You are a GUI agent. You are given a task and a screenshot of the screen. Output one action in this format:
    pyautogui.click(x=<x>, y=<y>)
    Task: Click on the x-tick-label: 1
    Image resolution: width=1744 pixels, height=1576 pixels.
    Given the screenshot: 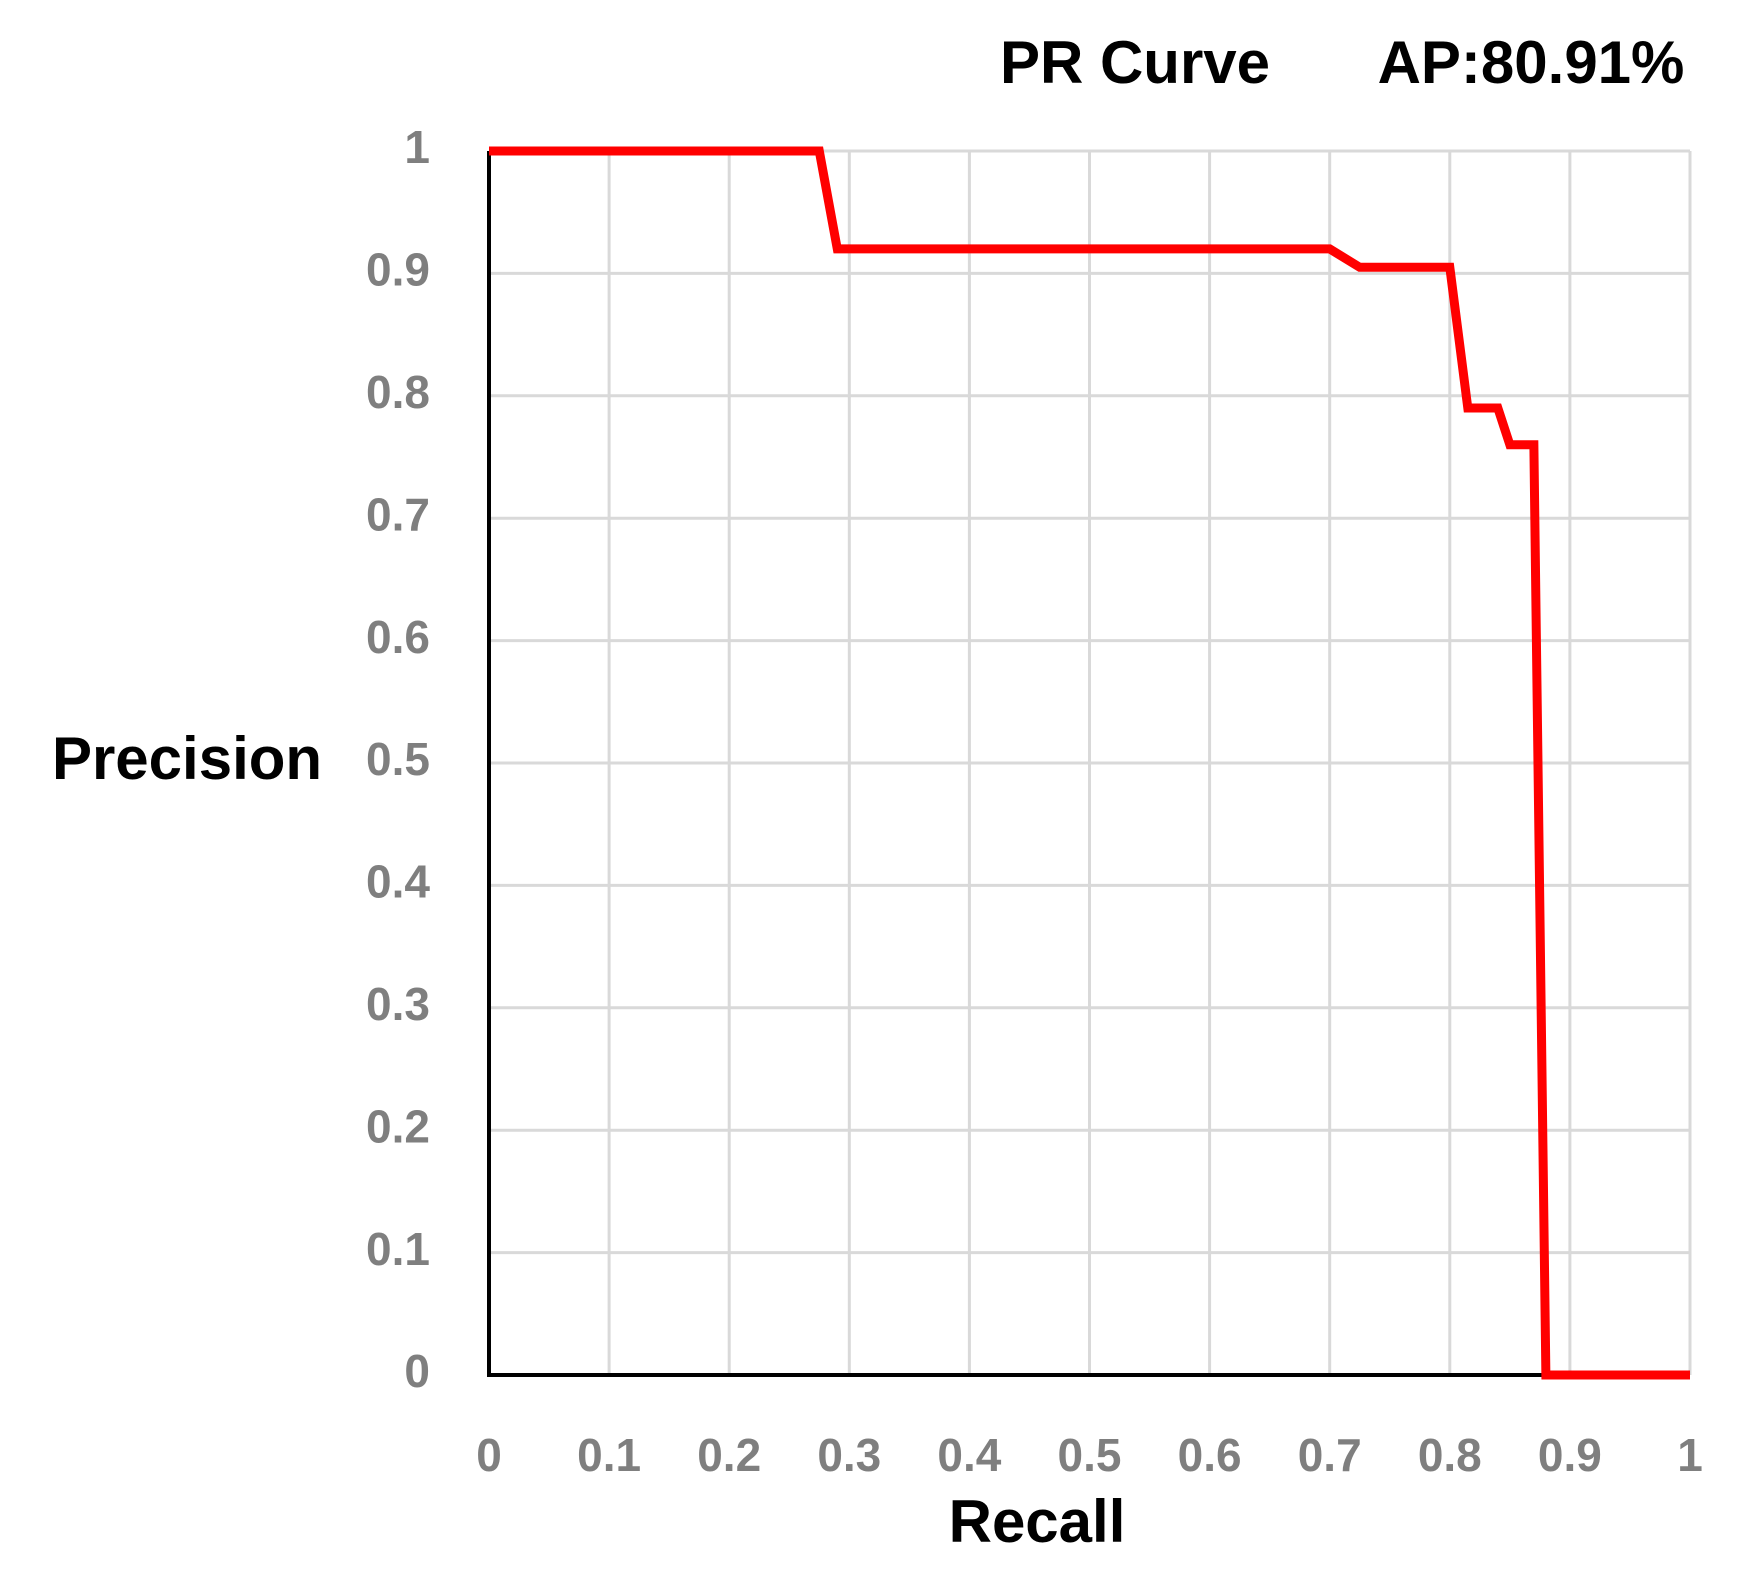 What is the action you would take?
    pyautogui.click(x=1690, y=1455)
    